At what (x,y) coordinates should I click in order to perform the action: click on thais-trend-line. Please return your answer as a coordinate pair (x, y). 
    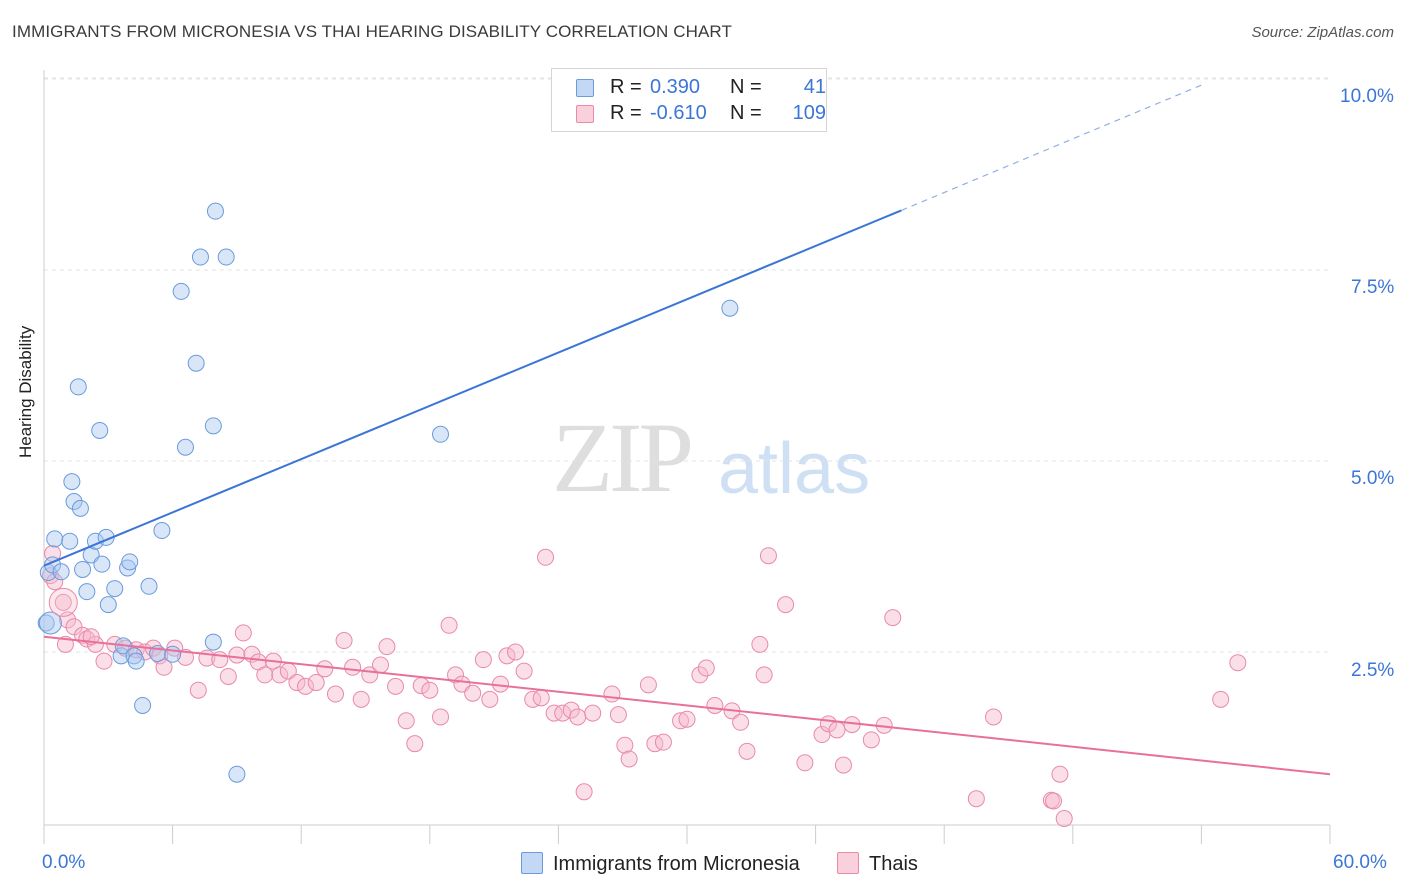
    Looking at the image, I should click on (687, 705).